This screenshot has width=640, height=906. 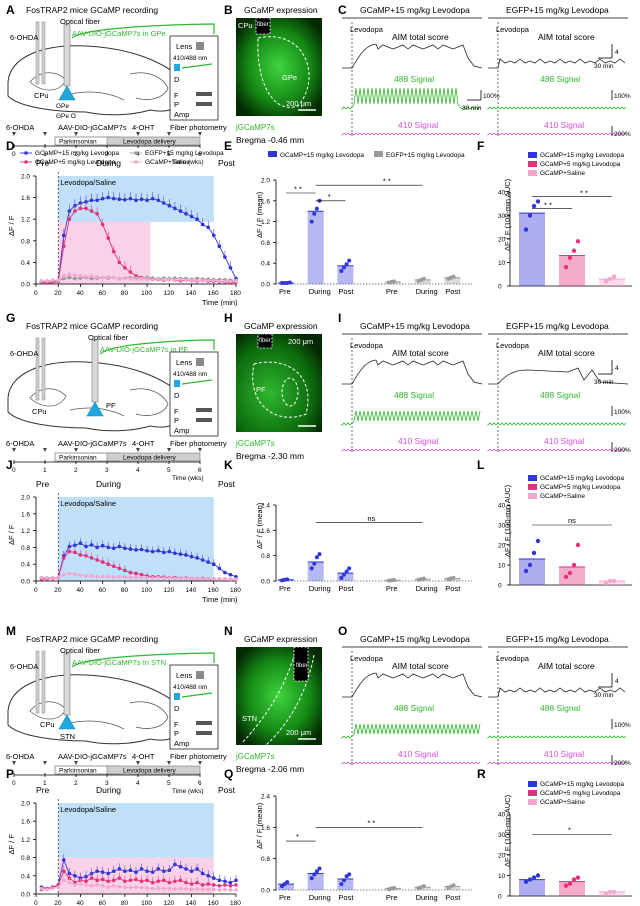 What do you see at coordinates (279, 67) in the screenshot?
I see `histology-image` at bounding box center [279, 67].